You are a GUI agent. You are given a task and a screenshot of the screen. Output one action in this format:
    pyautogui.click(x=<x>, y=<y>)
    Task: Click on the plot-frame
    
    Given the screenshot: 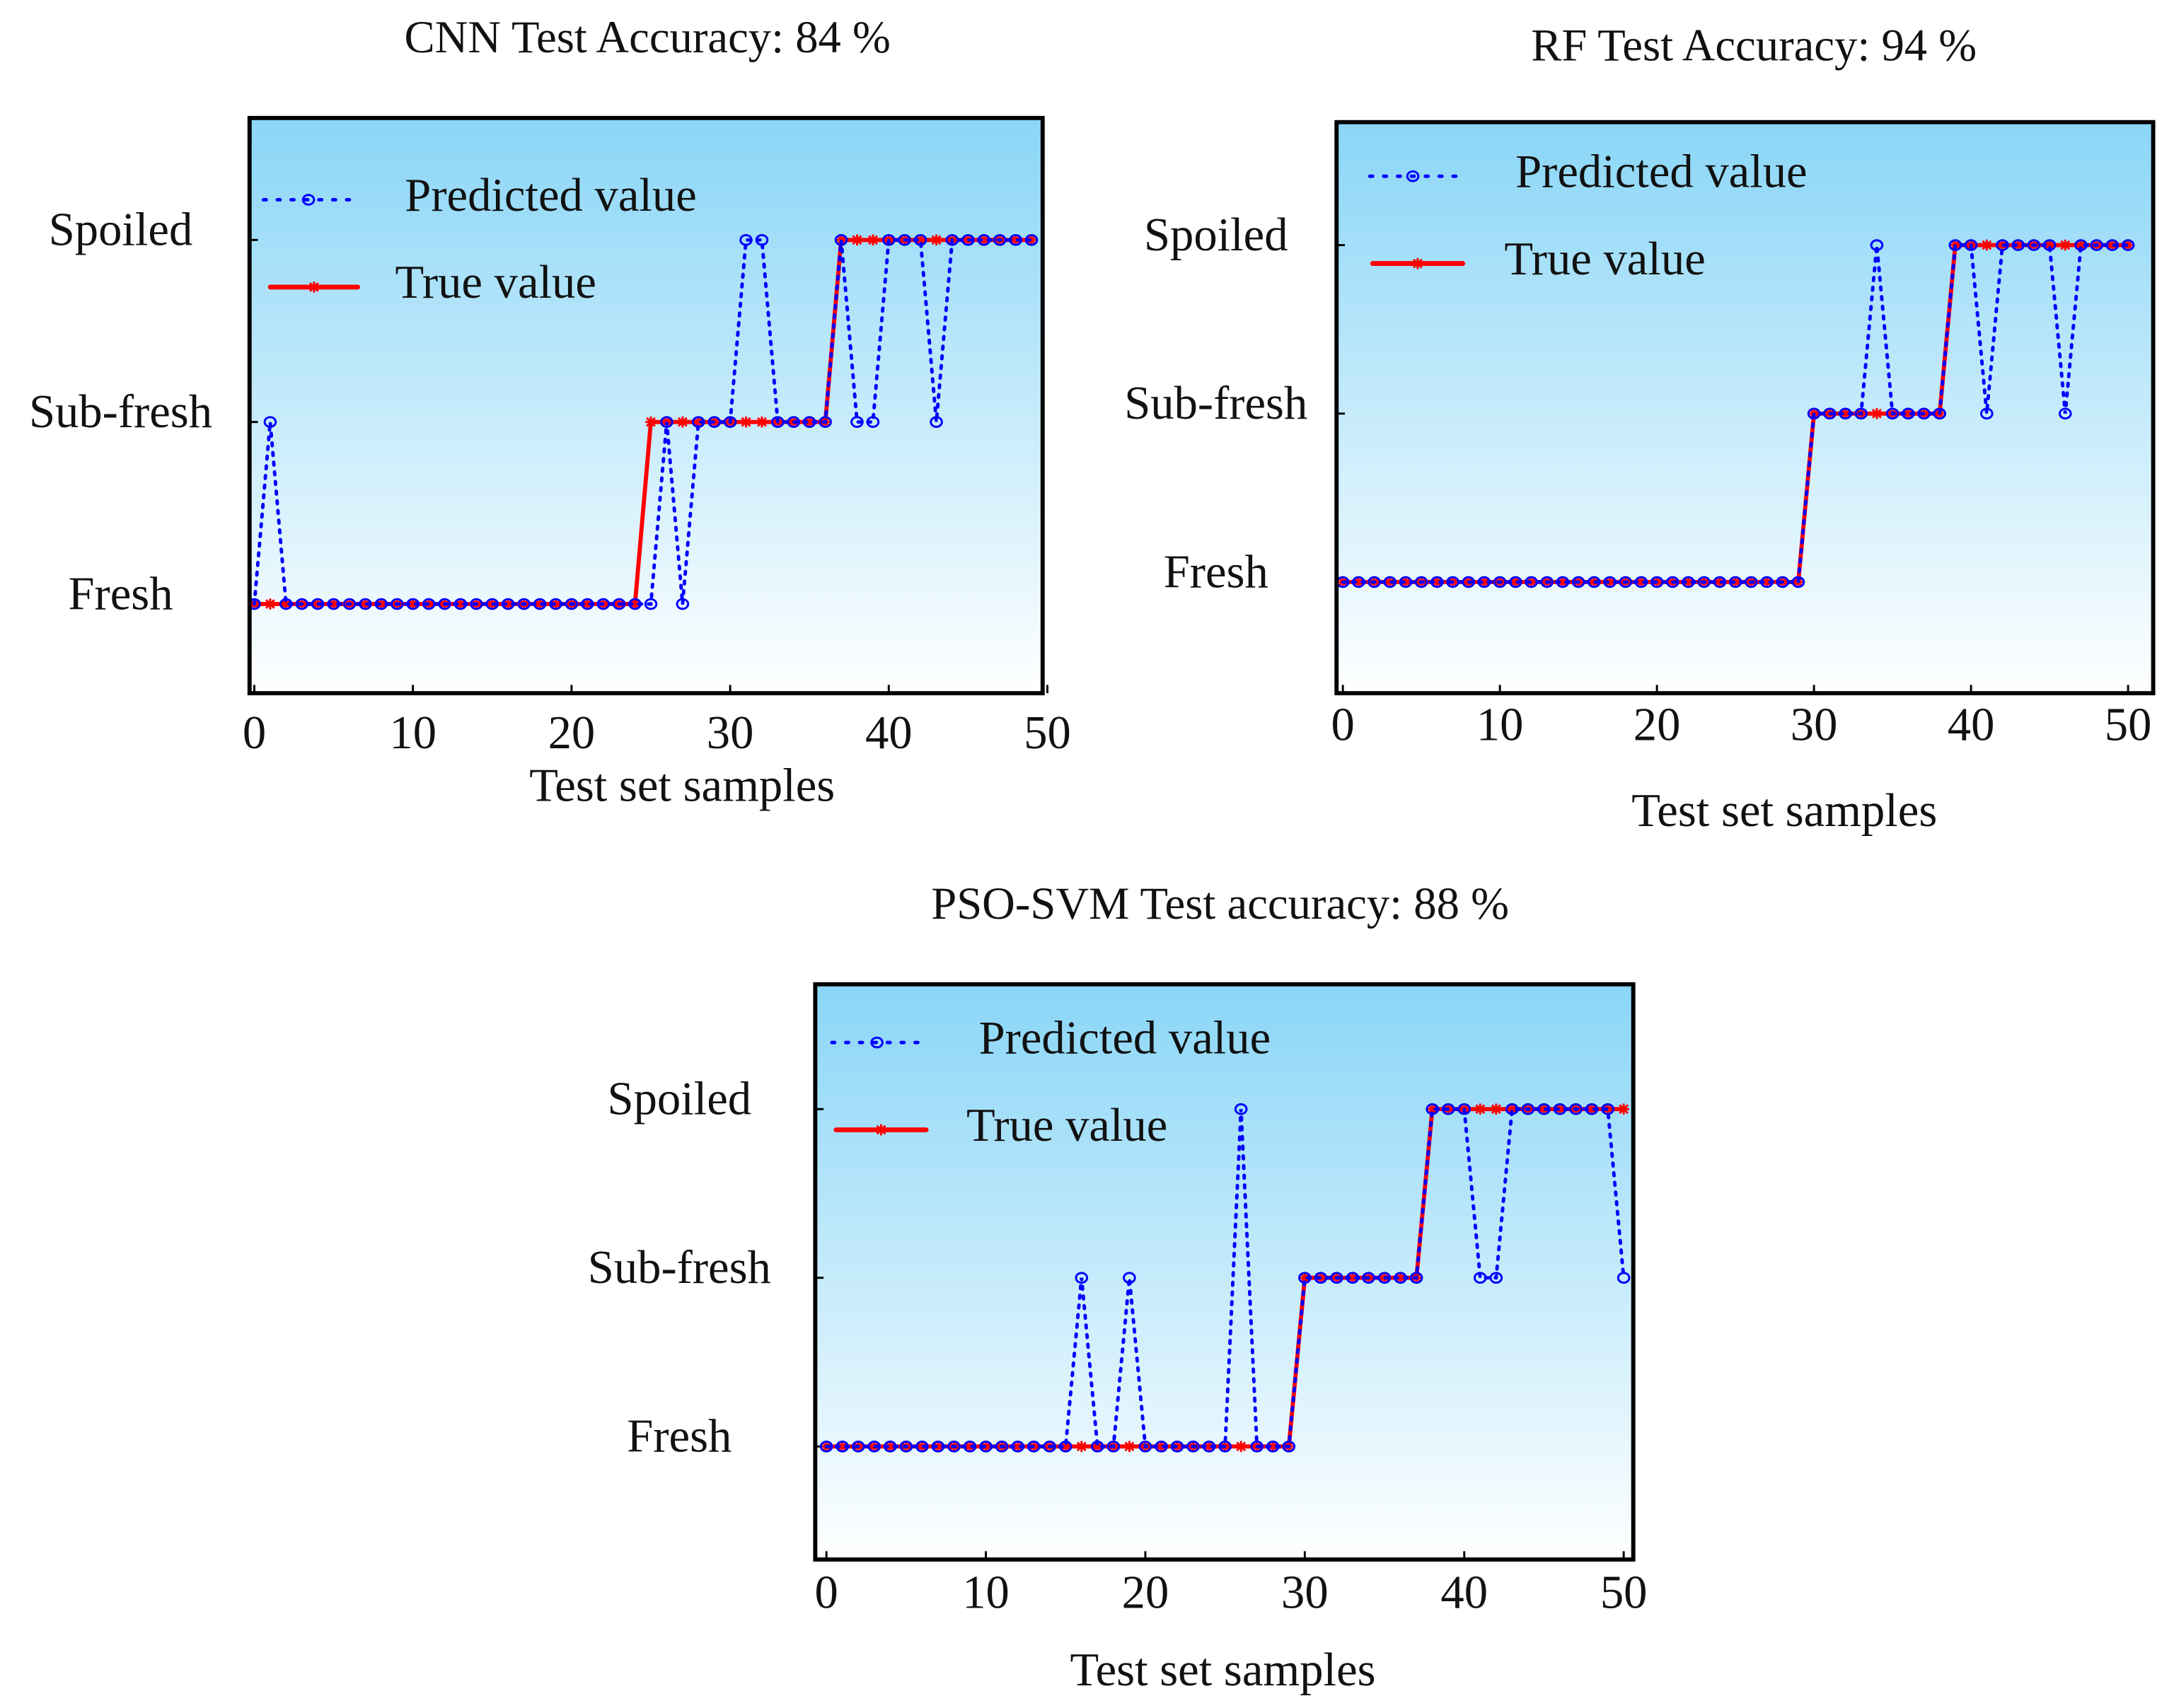 What is the action you would take?
    pyautogui.click(x=1224, y=1272)
    